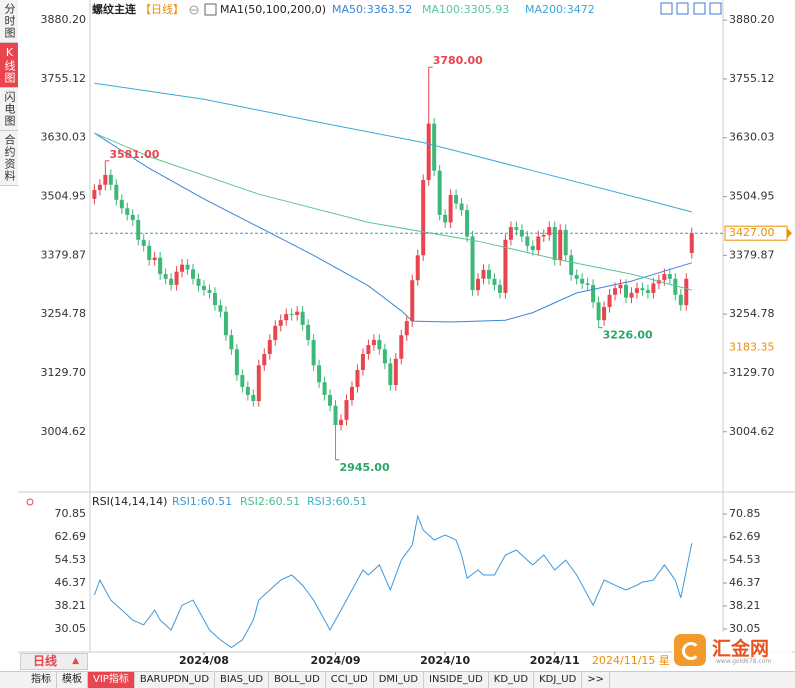  I want to click on last-price-marker, so click(789, 233).